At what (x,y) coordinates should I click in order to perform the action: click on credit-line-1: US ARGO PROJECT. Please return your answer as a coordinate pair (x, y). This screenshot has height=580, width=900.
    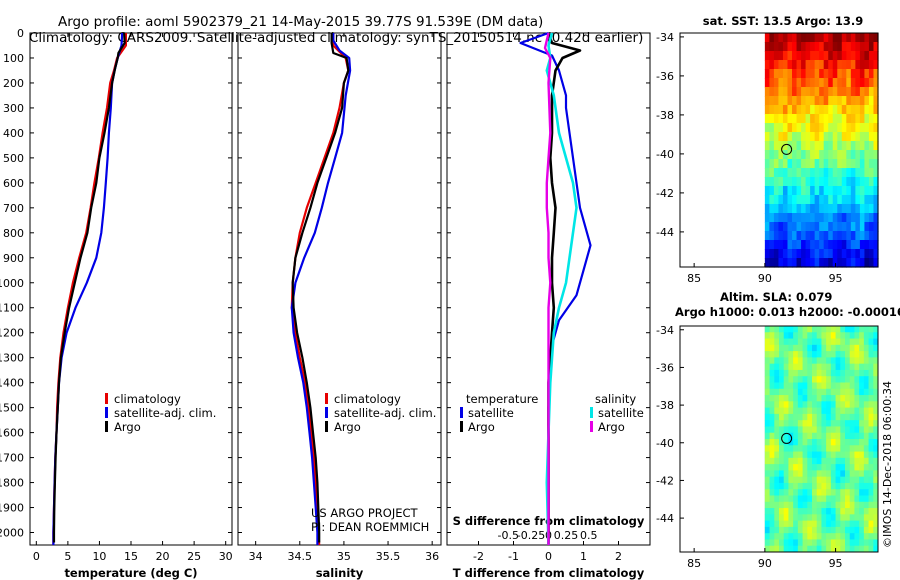
    Looking at the image, I should click on (365, 513).